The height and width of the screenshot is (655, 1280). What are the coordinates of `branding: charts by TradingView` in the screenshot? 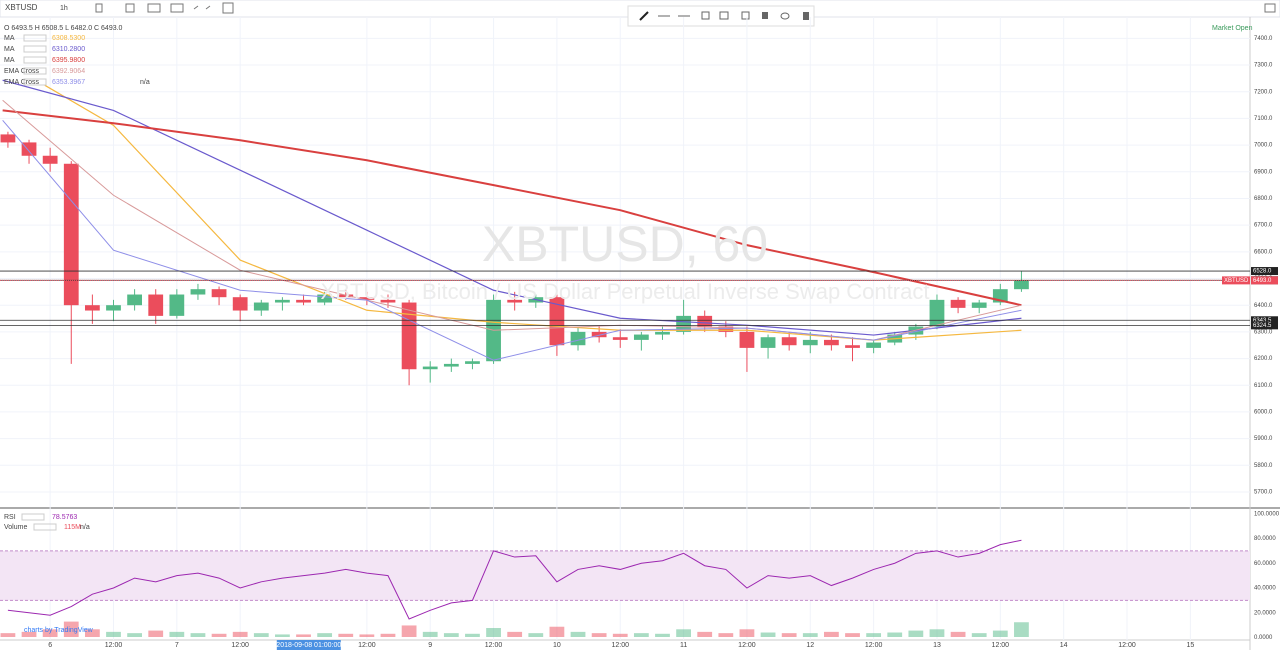 It's located at (59, 630).